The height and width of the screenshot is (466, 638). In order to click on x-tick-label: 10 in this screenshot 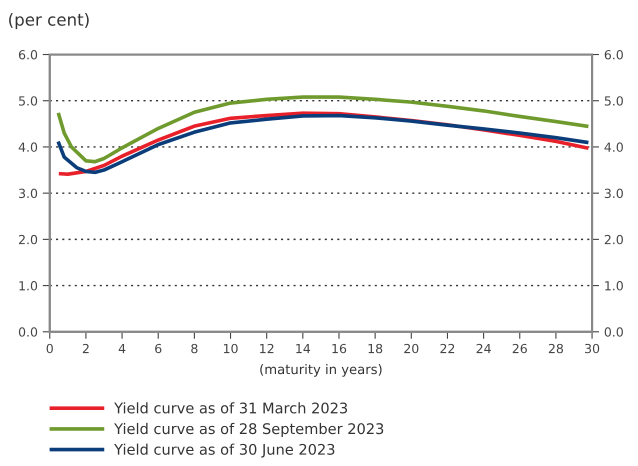, I will do `click(231, 349)`.